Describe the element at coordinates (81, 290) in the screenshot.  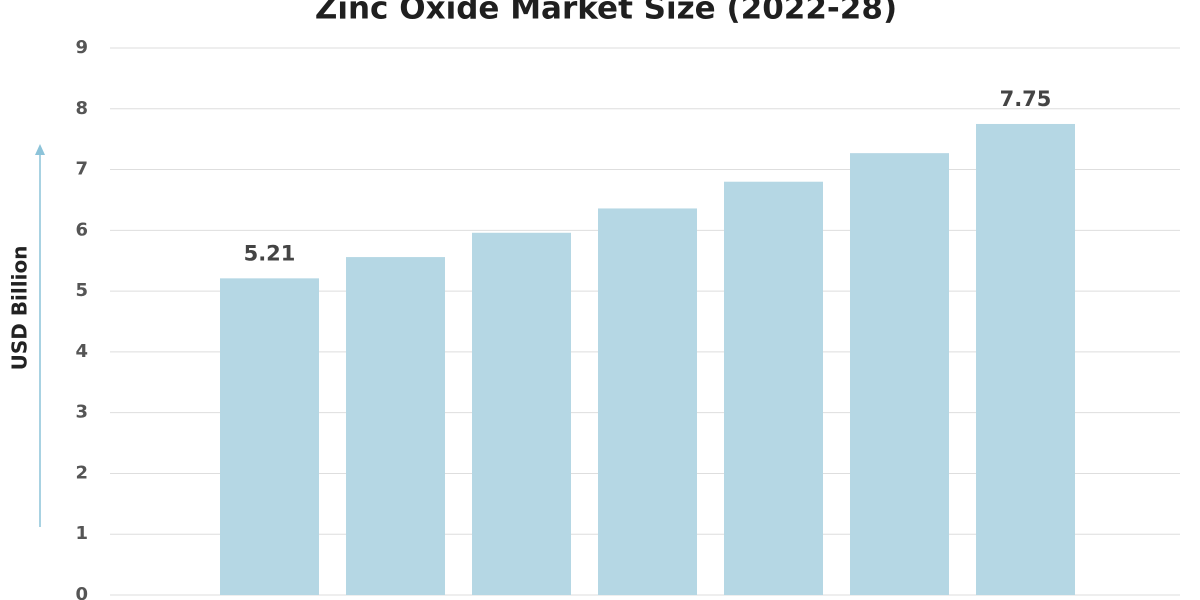
I see `y-tick-label: 5` at that location.